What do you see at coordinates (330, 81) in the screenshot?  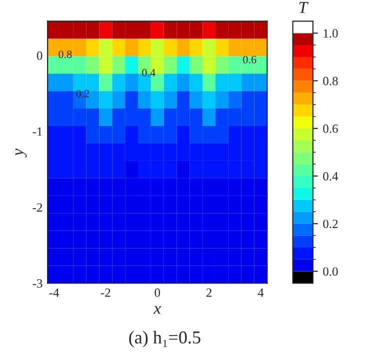 I see `color-bar-label: 0.8` at bounding box center [330, 81].